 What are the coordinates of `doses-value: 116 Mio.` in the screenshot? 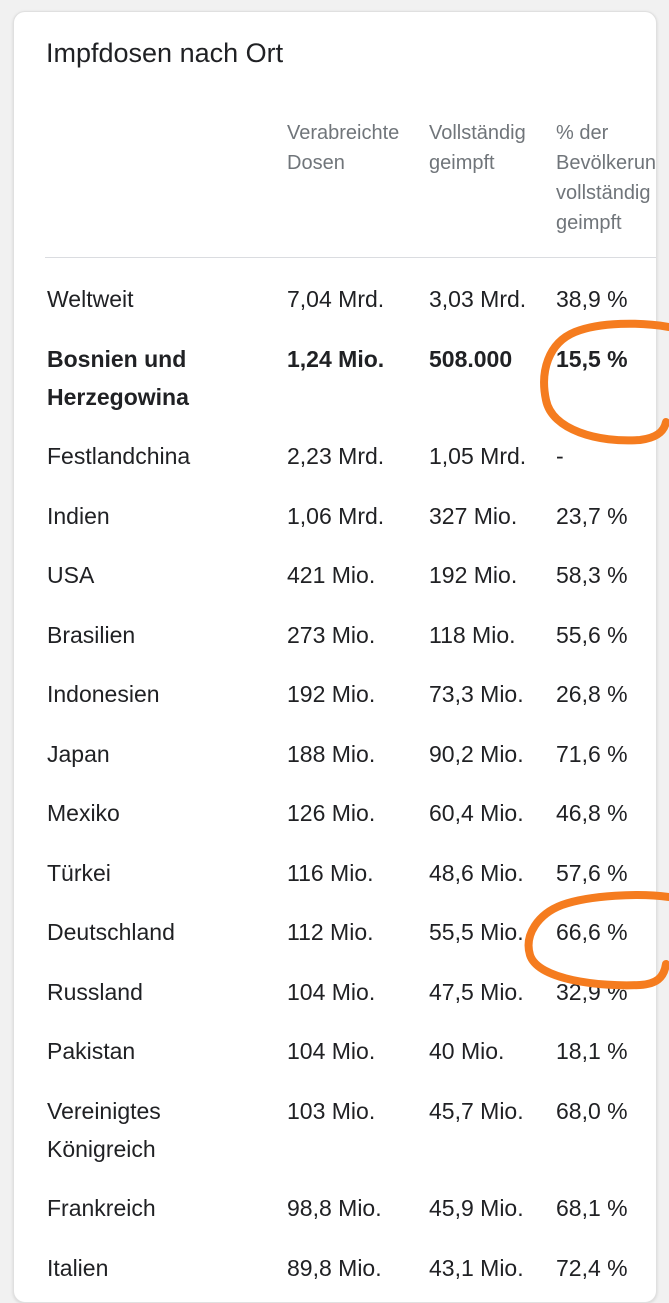 It's located at (330, 873).